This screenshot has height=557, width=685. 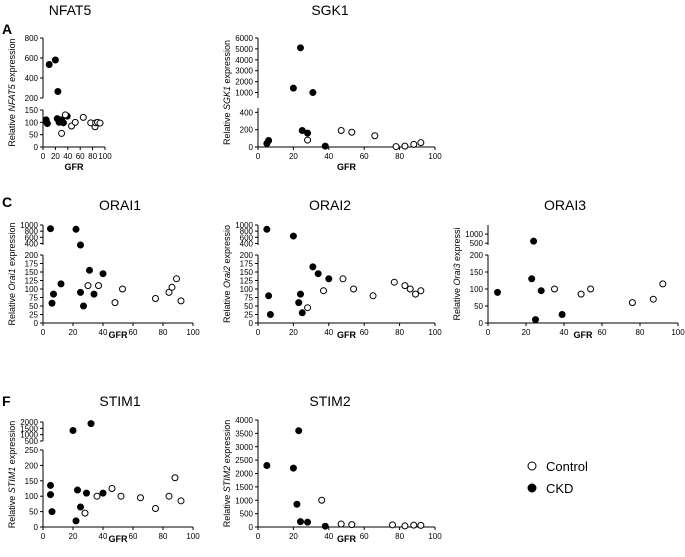 I want to click on panel-label-a: A, so click(x=7, y=29).